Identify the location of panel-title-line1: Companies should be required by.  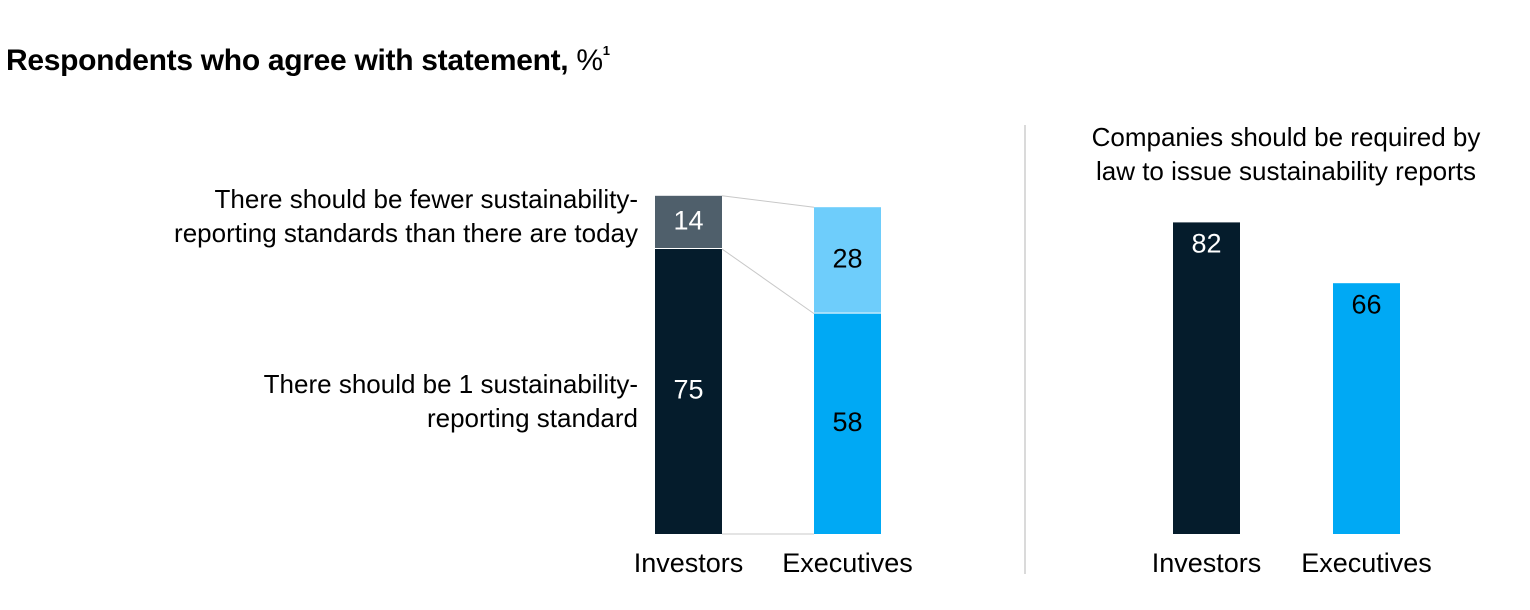
(1286, 137).